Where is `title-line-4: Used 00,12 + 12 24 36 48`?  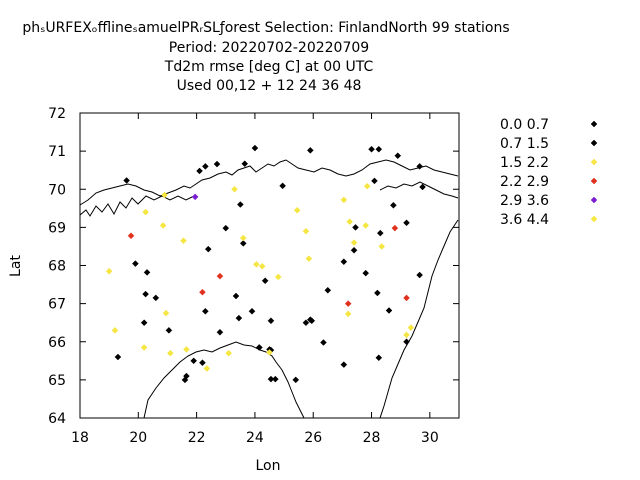
title-line-4: Used 00,12 + 12 24 36 48 is located at coordinates (269, 86).